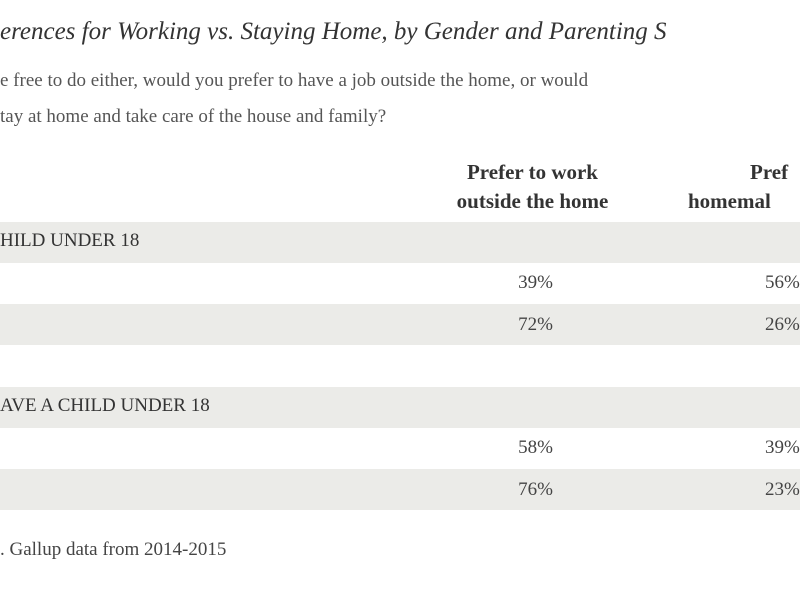  What do you see at coordinates (535, 324) in the screenshot?
I see `cell: 72%` at bounding box center [535, 324].